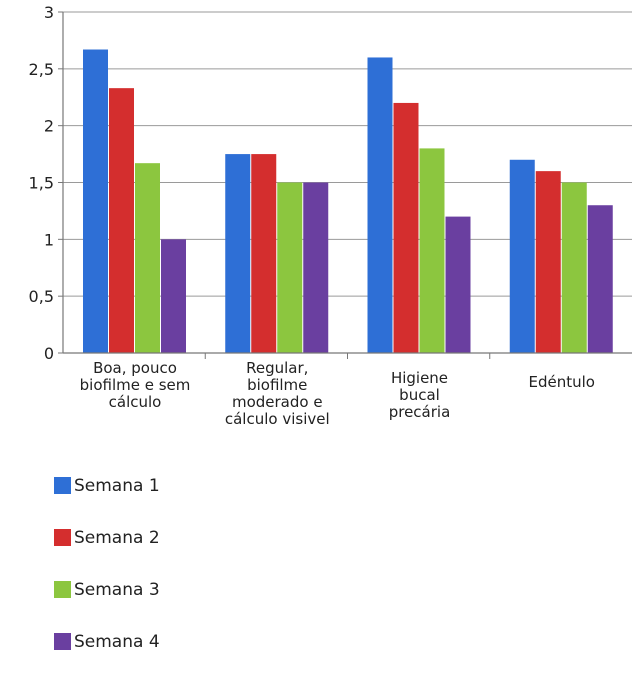  Describe the element at coordinates (117, 537) in the screenshot. I see `legend-label: Semana 2` at that location.